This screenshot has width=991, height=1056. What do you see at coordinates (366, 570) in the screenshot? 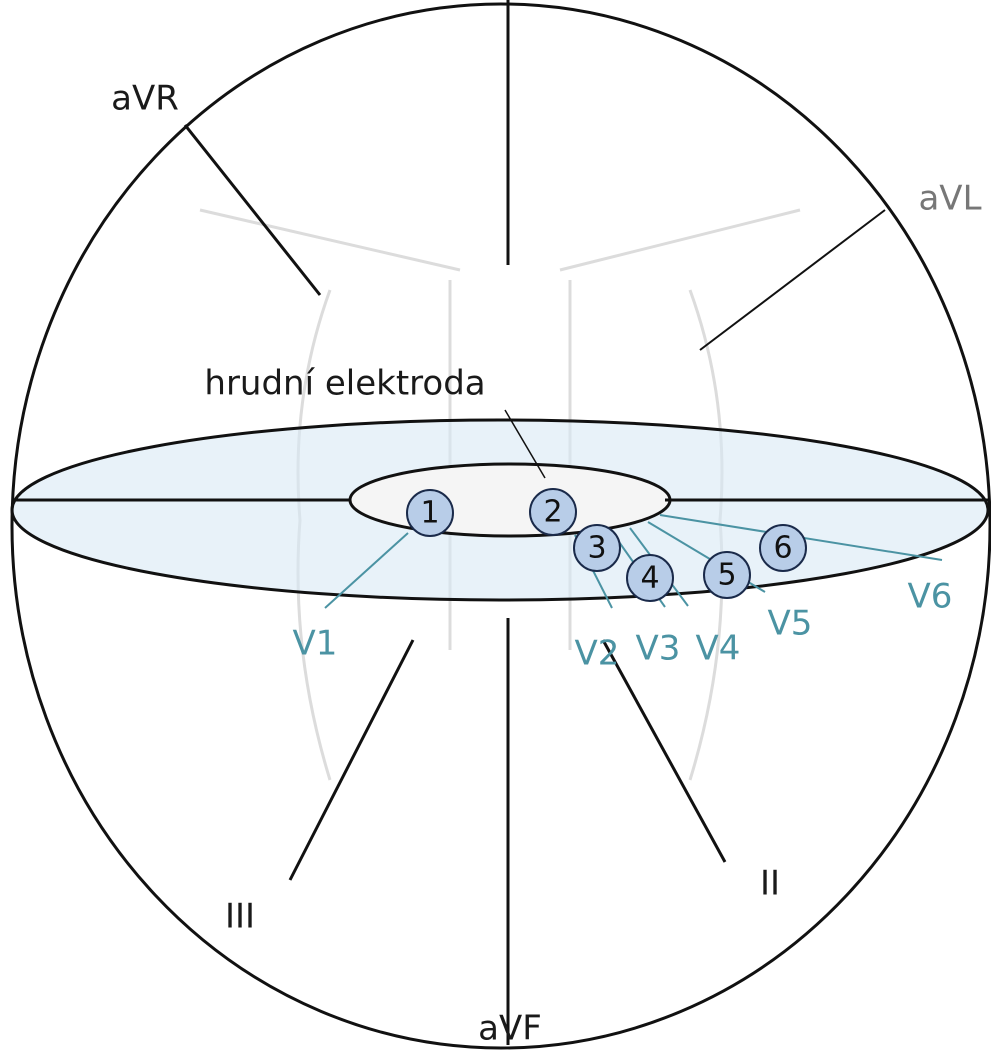
I see `chest-line` at bounding box center [366, 570].